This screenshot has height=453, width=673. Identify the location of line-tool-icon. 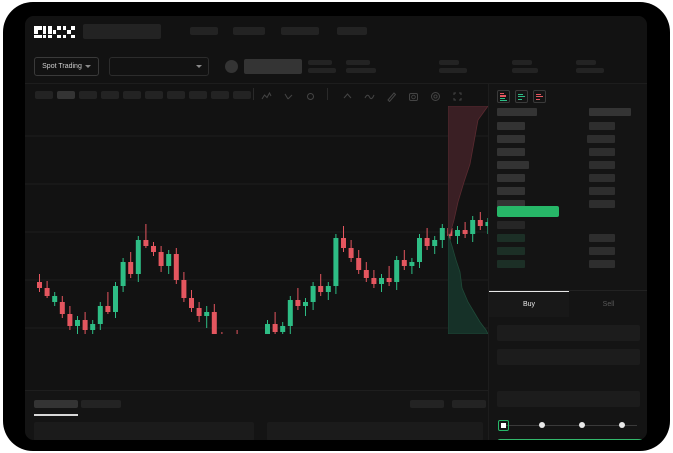
(369, 94).